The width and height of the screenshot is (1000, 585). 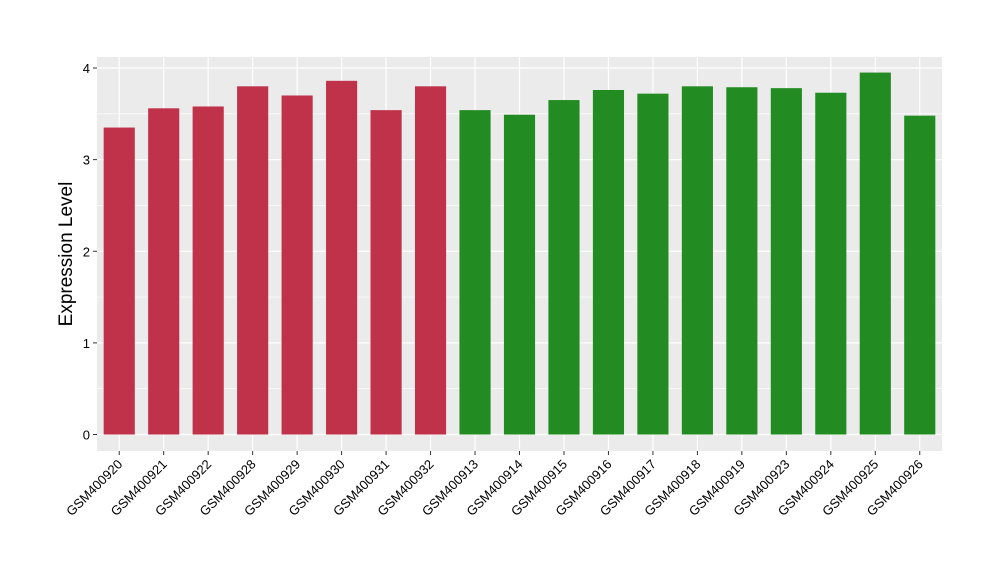 I want to click on bar-GSM400917, so click(x=653, y=264).